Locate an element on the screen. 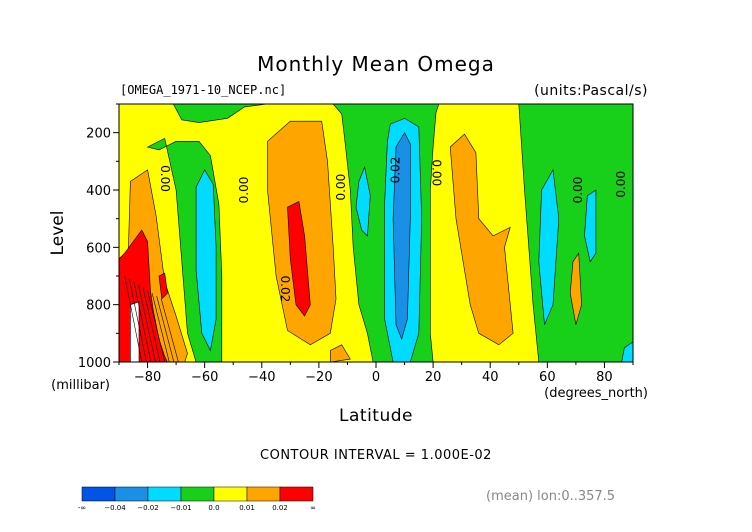  colorbar: -∞ −0.04 −0.02 −0.01 0.0 0.01 0.02 ∞ is located at coordinates (197, 499).